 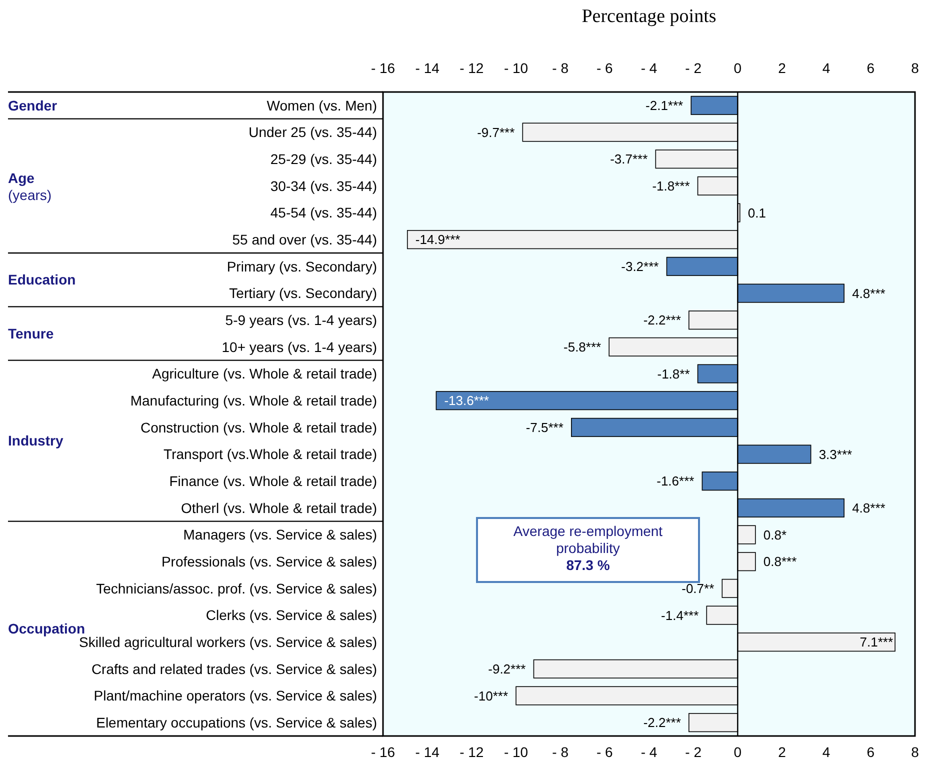 I want to click on data-label: 0.8***, so click(x=780, y=562).